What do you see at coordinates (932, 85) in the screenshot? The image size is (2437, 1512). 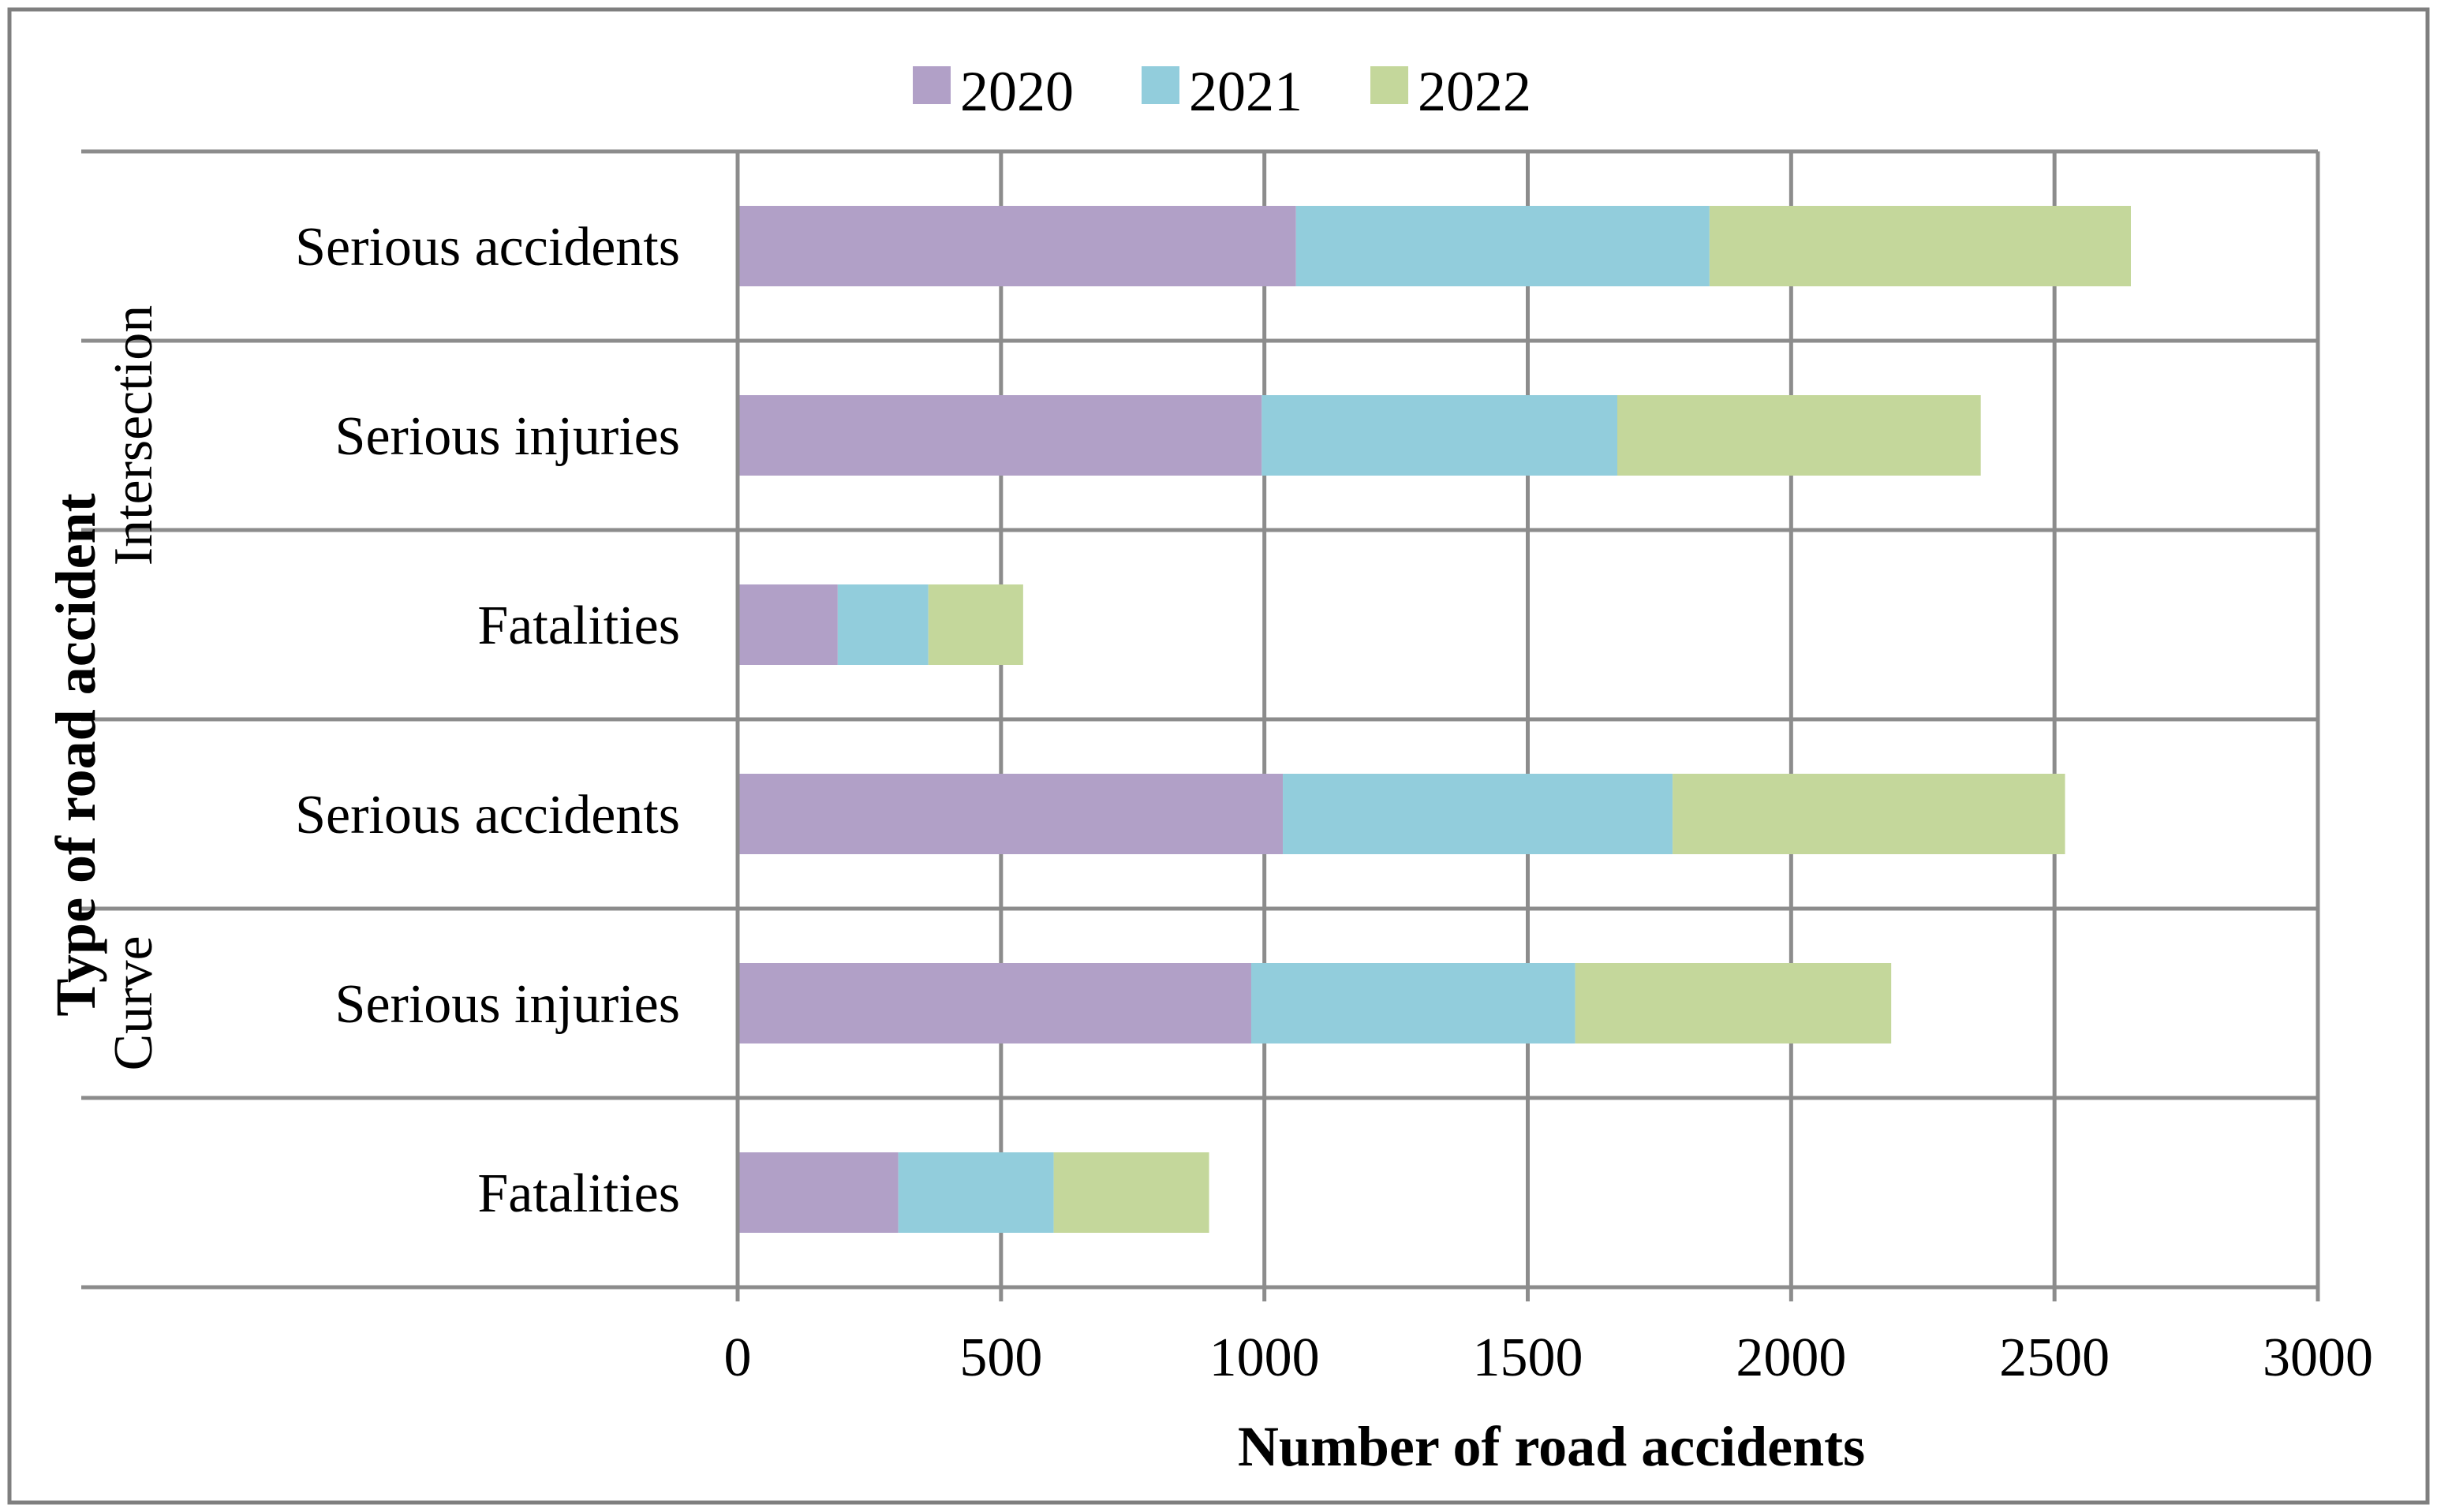 I see `legend-swatch-2020` at bounding box center [932, 85].